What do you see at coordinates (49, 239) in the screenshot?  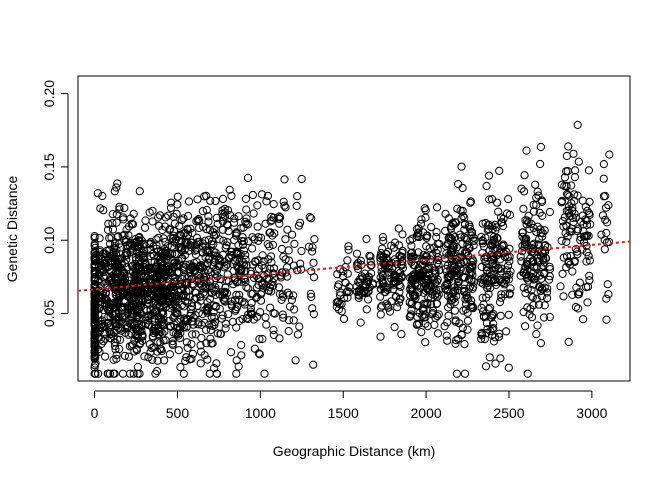 I see `y-tick-label: 0.10` at bounding box center [49, 239].